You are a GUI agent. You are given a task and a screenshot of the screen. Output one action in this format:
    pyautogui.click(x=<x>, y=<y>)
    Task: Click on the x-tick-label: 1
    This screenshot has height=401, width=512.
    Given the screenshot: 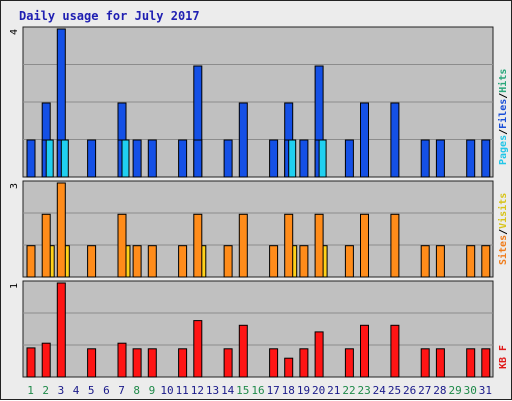 What is the action you would take?
    pyautogui.click(x=30, y=390)
    